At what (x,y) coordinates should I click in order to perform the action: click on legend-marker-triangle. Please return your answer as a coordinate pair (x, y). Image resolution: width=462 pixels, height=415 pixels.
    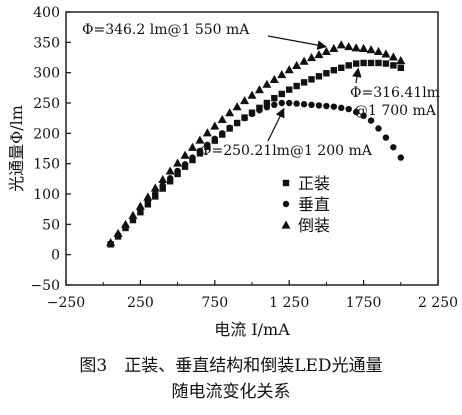
    Looking at the image, I should click on (286, 224).